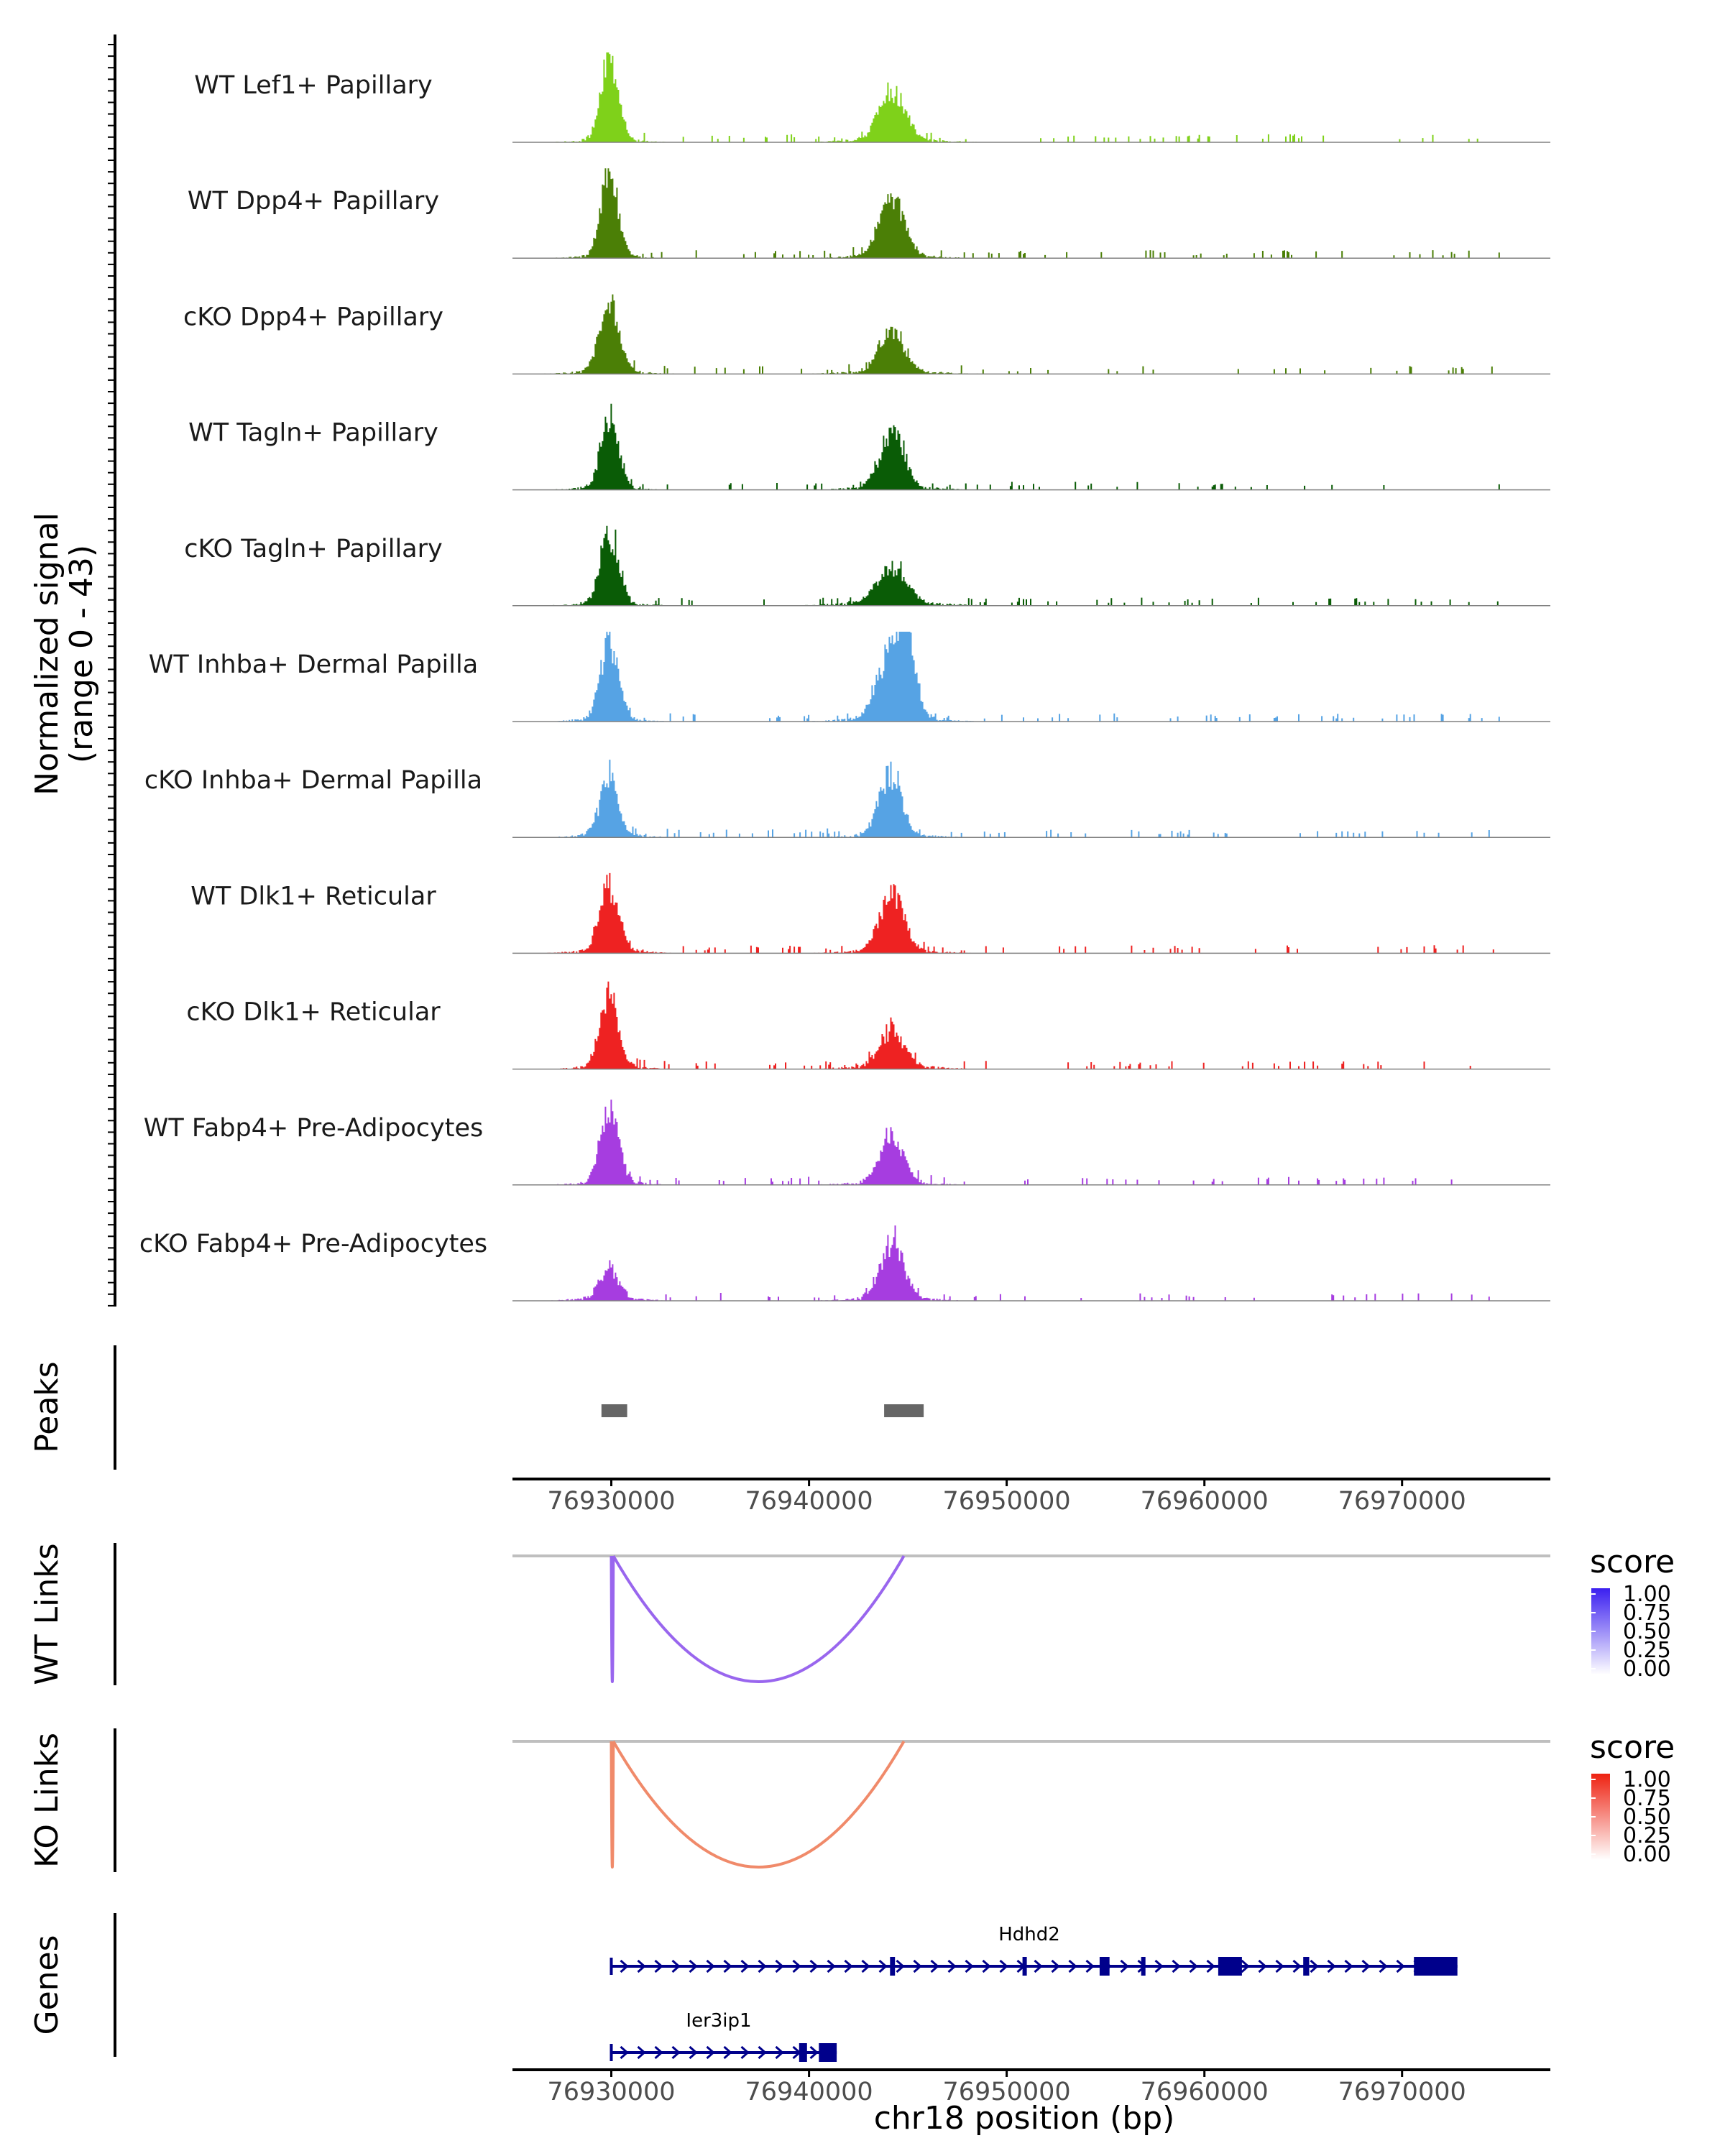 The height and width of the screenshot is (2156, 1725). What do you see at coordinates (1031, 1805) in the screenshot?
I see `ko-links-track` at bounding box center [1031, 1805].